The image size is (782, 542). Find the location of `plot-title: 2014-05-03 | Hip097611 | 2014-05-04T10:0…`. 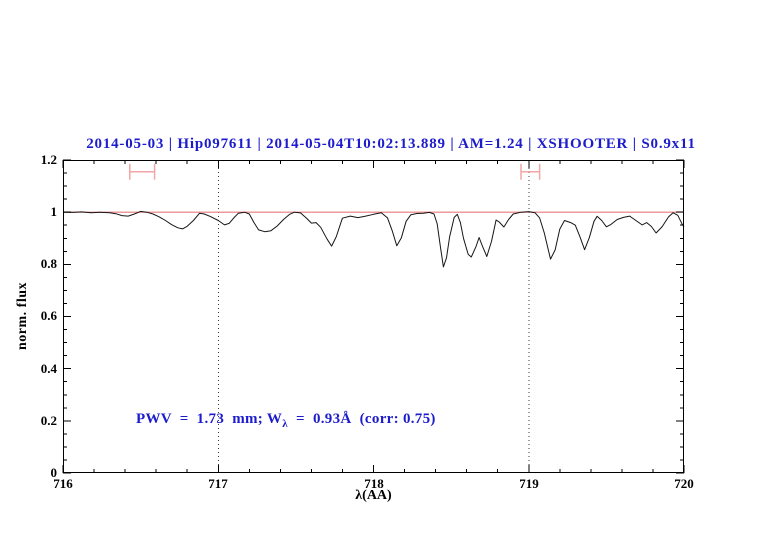

plot-title: 2014-05-03 | Hip097611 | 2014-05-04T10:0… is located at coordinates (391, 144).